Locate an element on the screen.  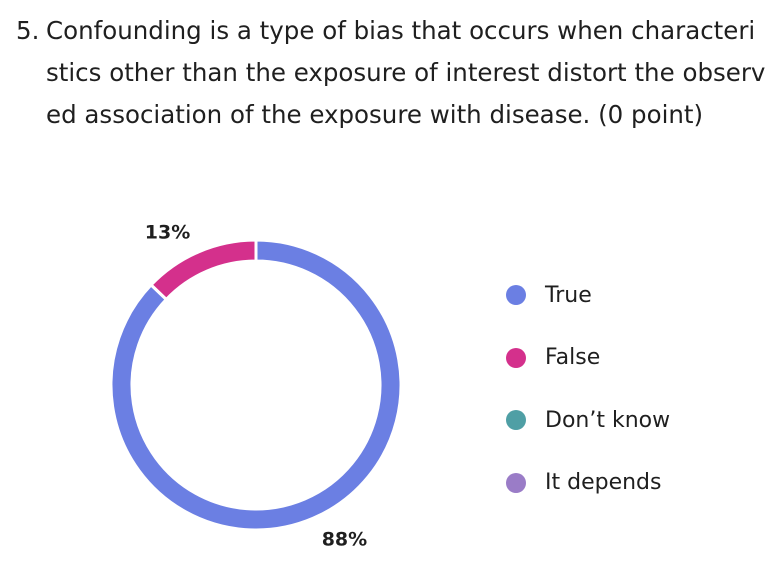
legend-item: True is located at coordinates (588, 295).